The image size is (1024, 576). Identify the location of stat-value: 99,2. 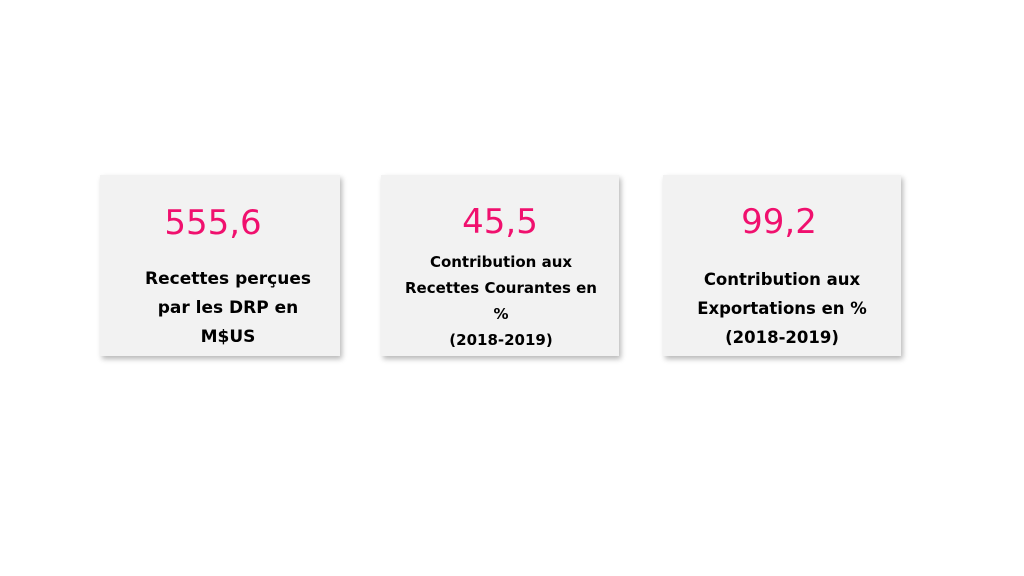
(779, 222).